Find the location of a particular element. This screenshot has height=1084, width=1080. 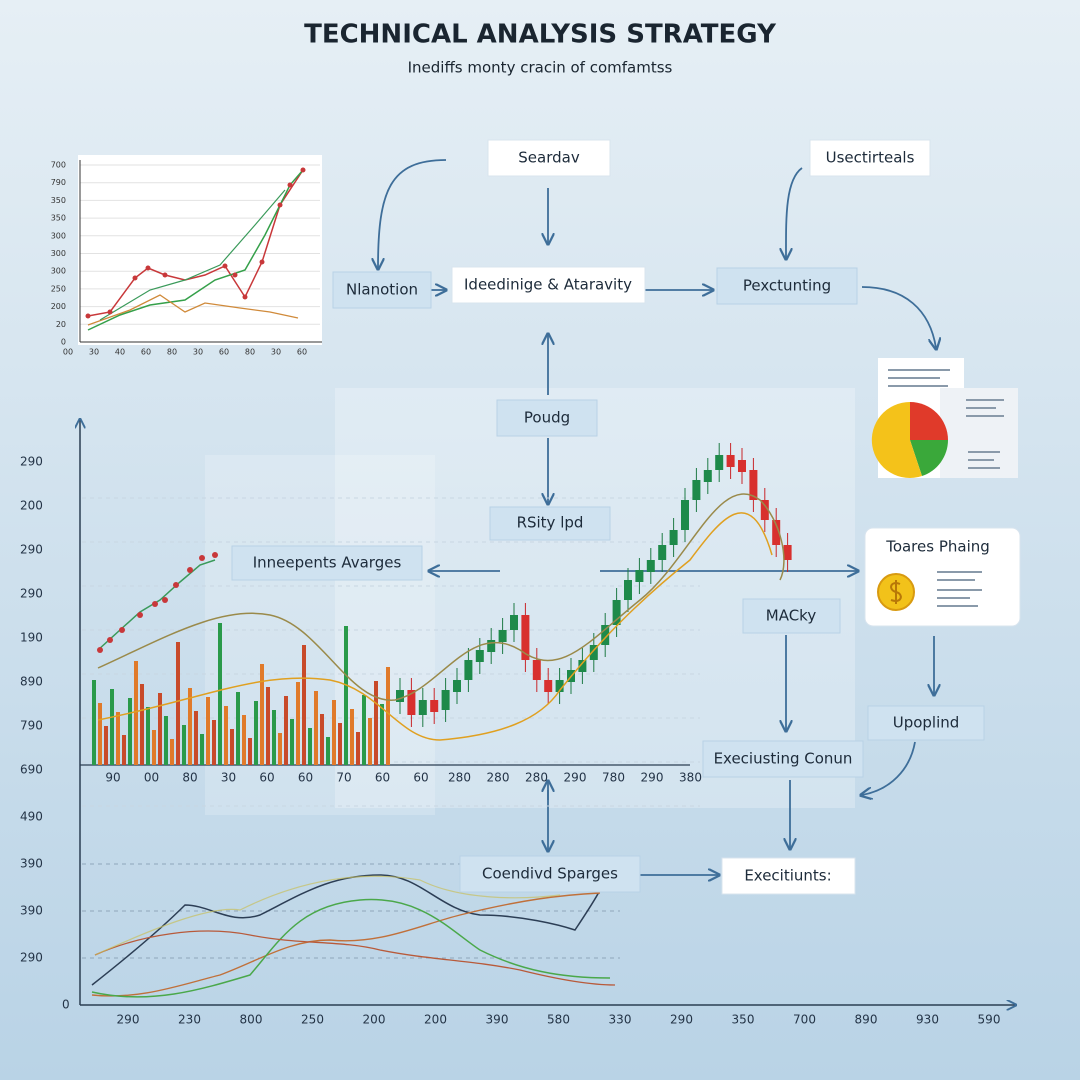

y-tick-label: 0 is located at coordinates (66, 1005).